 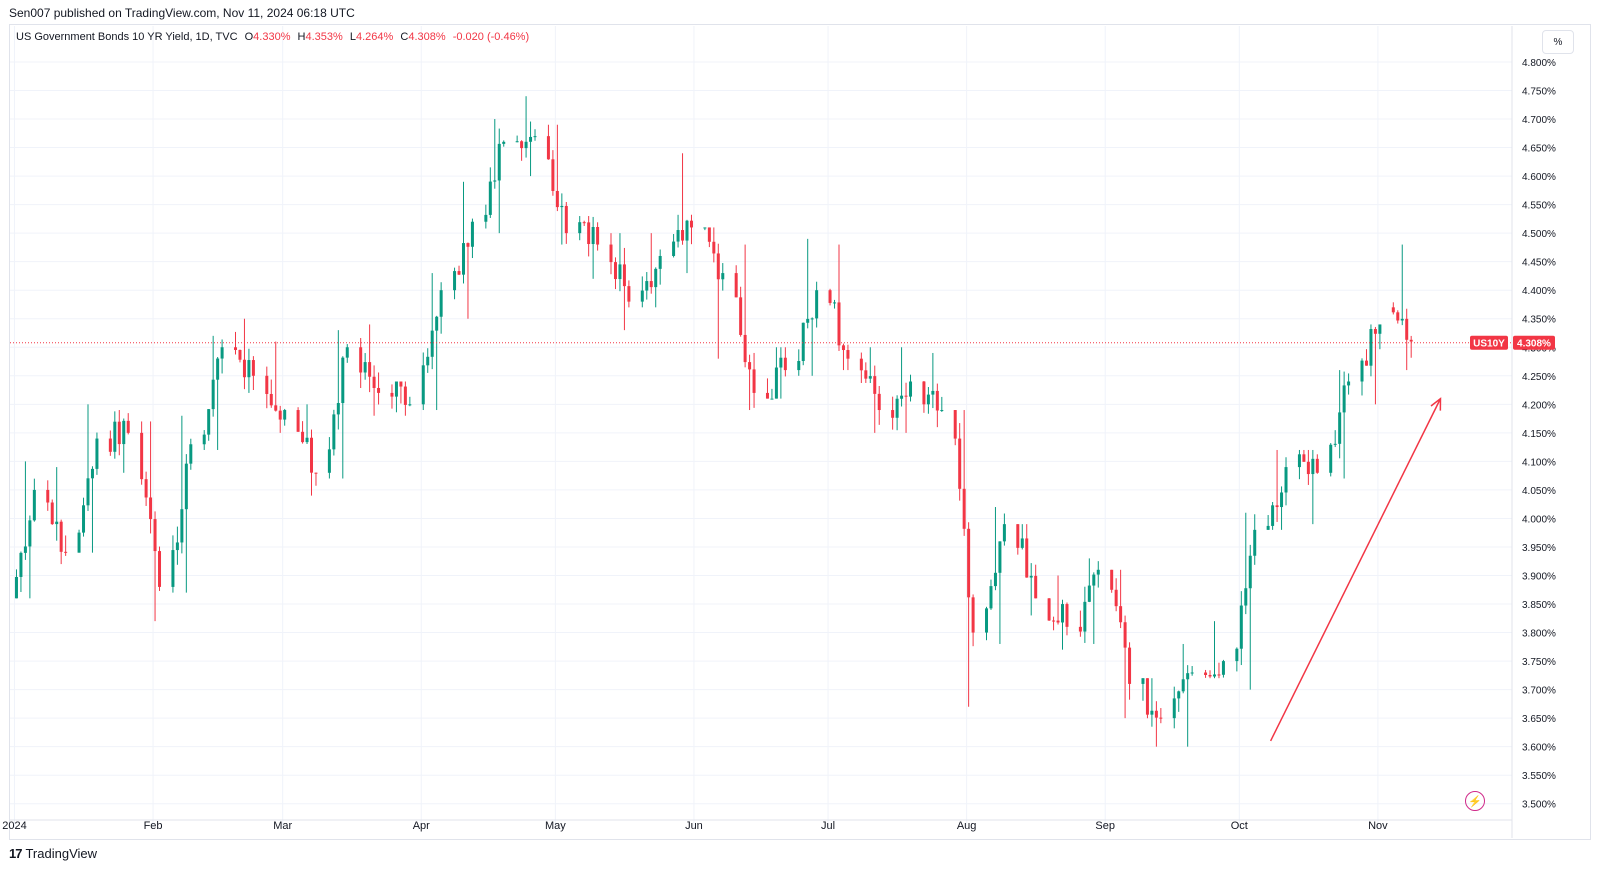 What do you see at coordinates (1539, 434) in the screenshot?
I see `y-tick-label: 4.150%` at bounding box center [1539, 434].